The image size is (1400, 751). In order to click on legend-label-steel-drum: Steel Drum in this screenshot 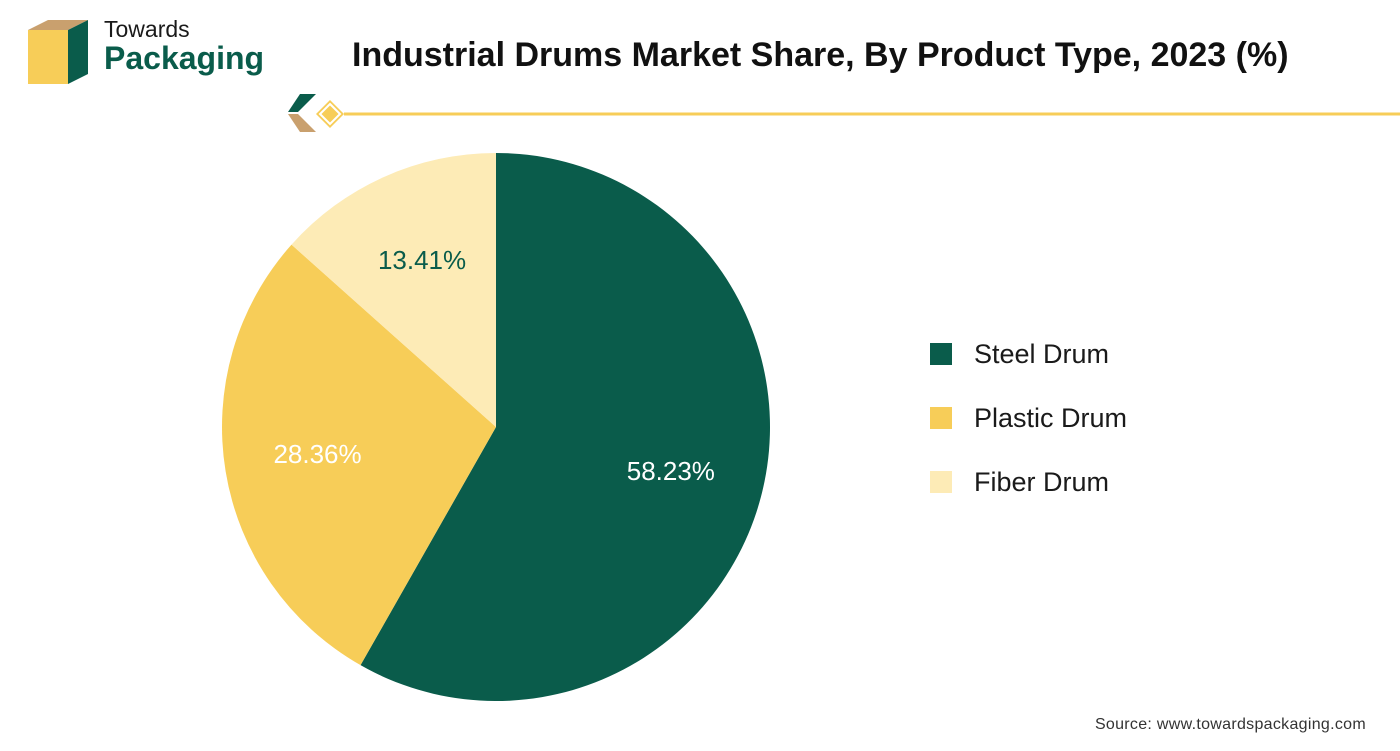, I will do `click(1042, 353)`.